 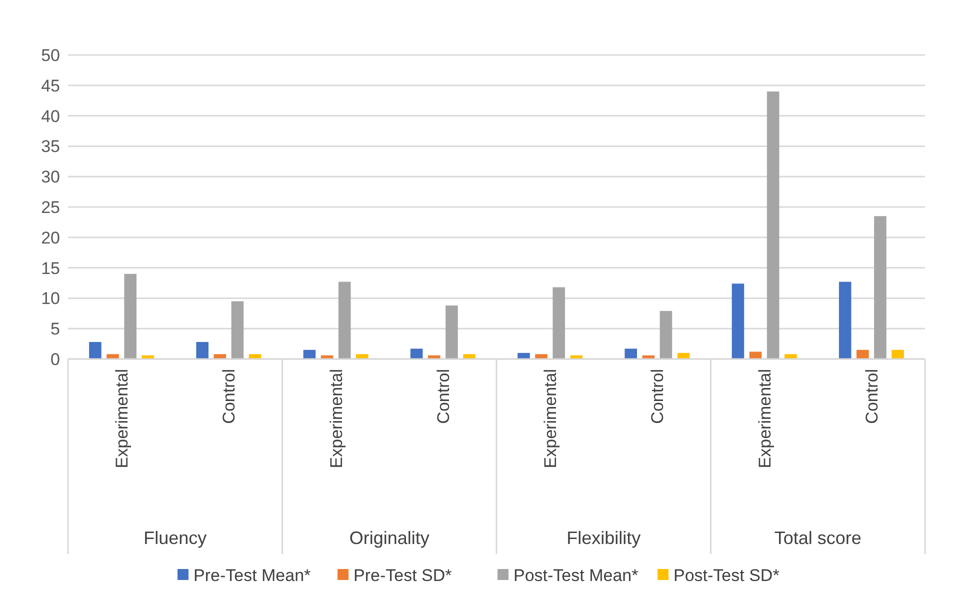 I want to click on y-tick-label: 20, so click(x=50, y=238).